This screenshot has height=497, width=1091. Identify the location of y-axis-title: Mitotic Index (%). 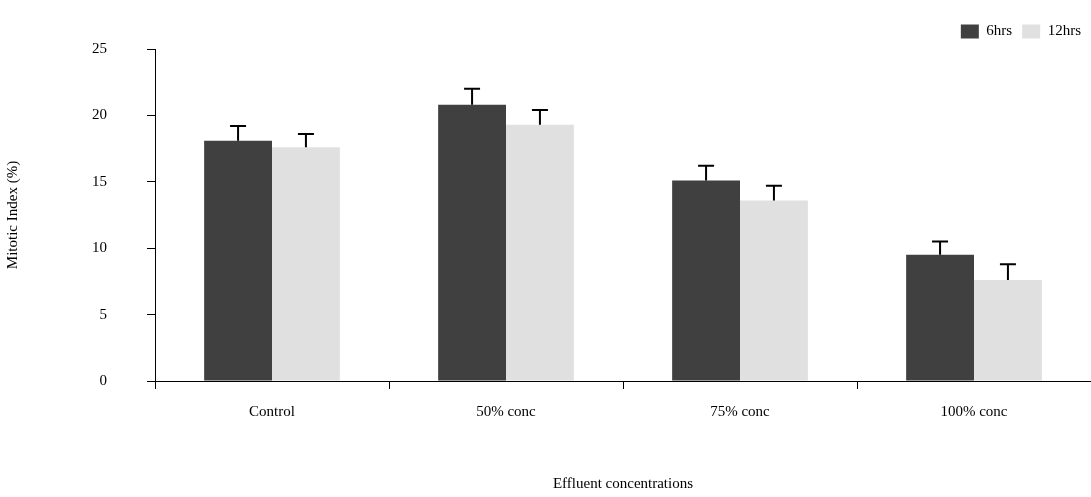
(12, 215).